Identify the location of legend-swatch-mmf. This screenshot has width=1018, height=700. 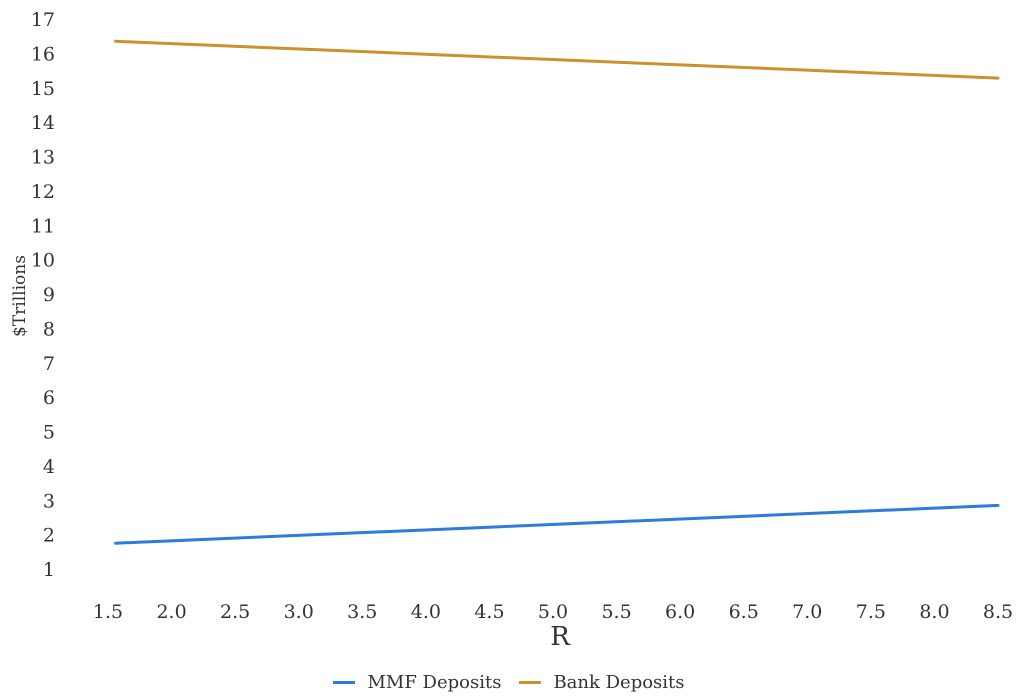
(344, 682).